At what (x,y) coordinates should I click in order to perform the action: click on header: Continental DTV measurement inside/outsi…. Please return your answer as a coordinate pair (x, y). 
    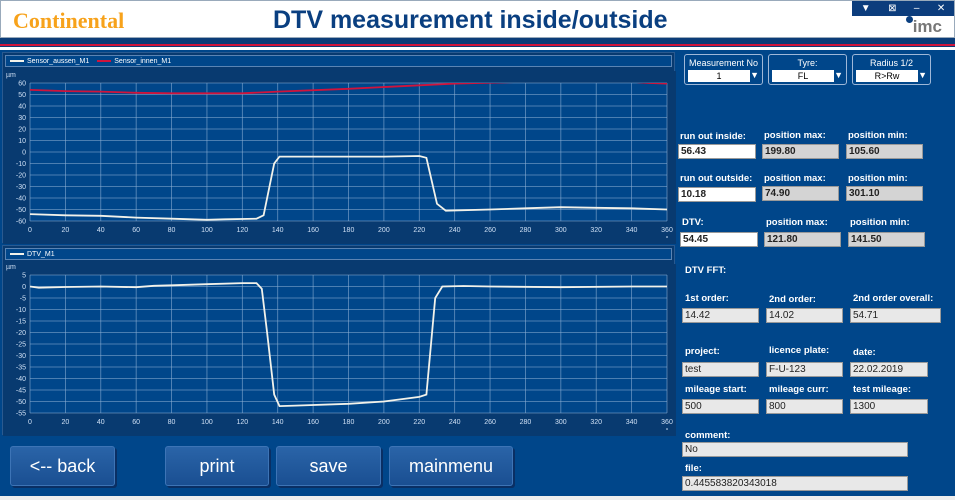
    Looking at the image, I should click on (477, 19).